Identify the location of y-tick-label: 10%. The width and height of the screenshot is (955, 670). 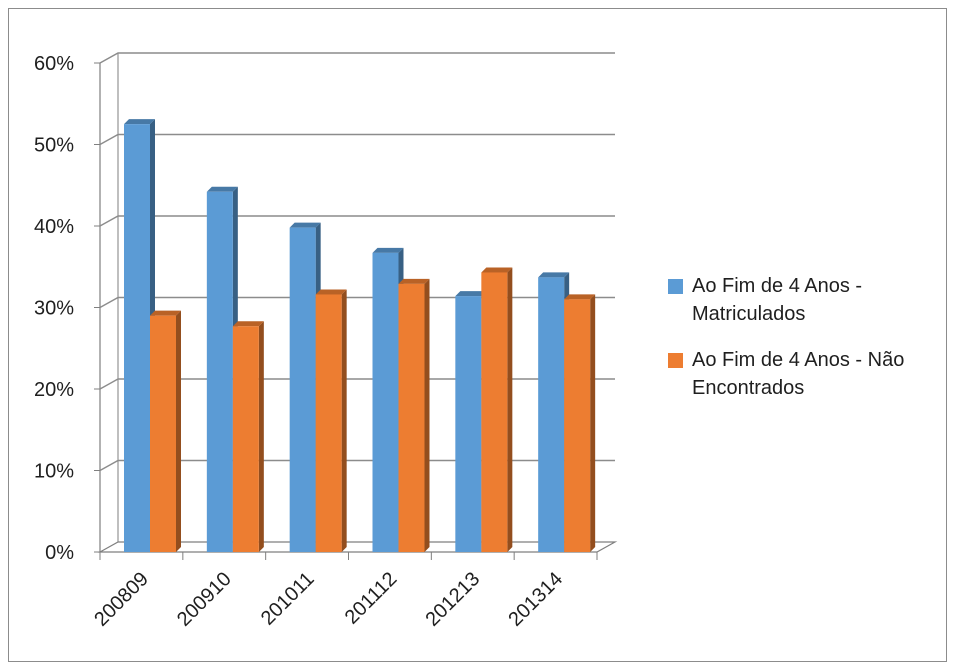
(54, 472).